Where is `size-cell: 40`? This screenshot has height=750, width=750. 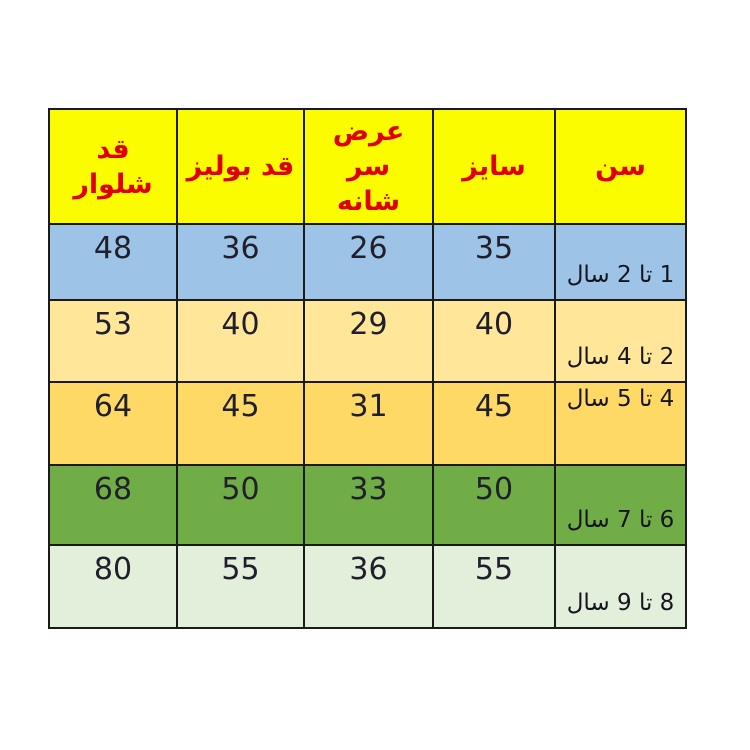
size-cell: 40 is located at coordinates (494, 341).